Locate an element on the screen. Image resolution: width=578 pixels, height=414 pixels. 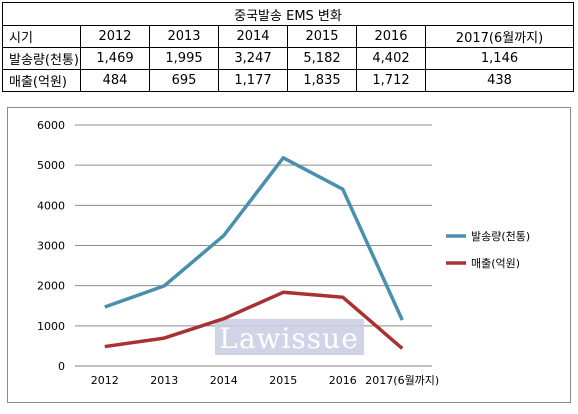
watermark-text: Lawissue is located at coordinates (289, 338).